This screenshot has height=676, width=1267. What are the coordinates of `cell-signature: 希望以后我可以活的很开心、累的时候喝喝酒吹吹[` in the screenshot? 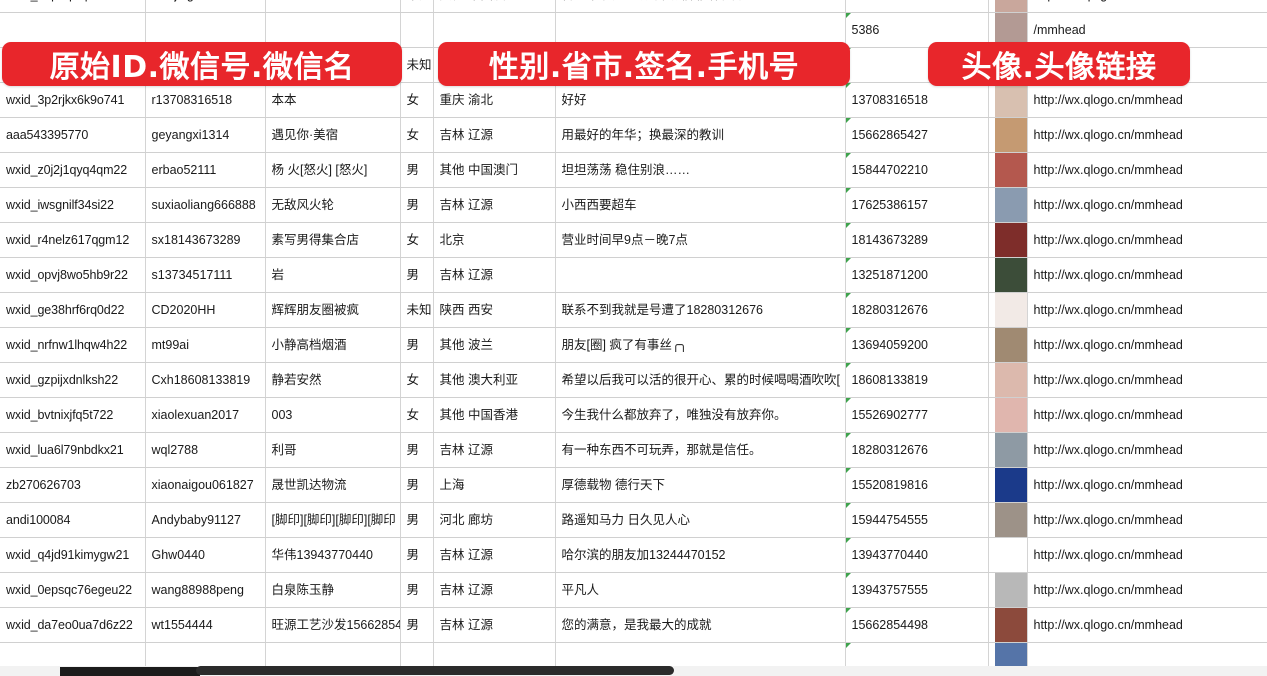 It's located at (700, 380).